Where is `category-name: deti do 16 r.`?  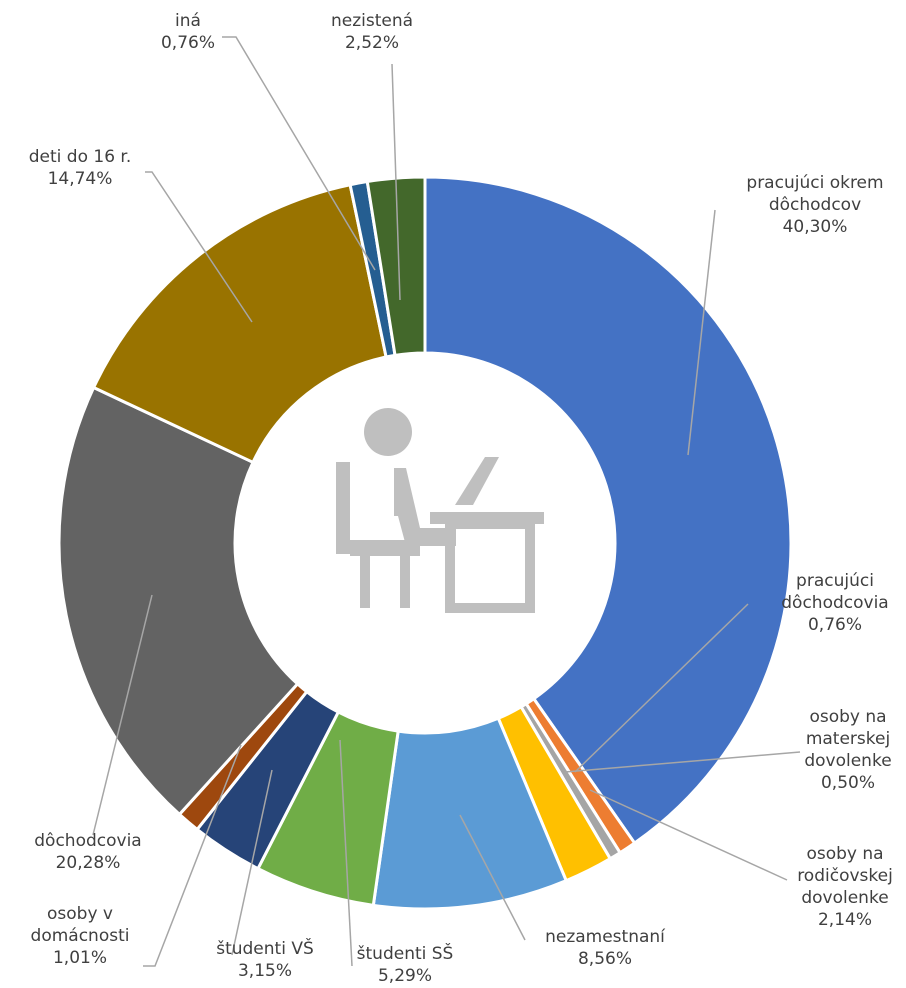
category-name: deti do 16 r. is located at coordinates (80, 157).